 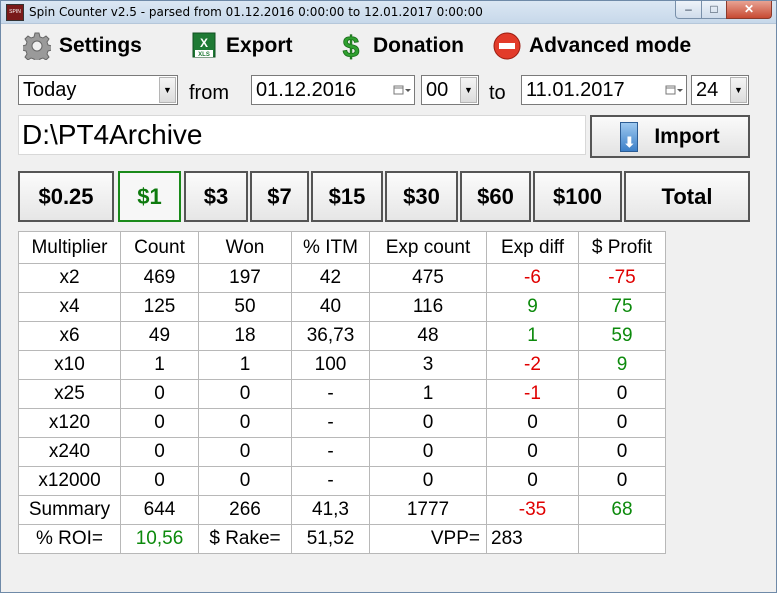 What do you see at coordinates (622, 510) in the screenshot?
I see `table-cell: 68` at bounding box center [622, 510].